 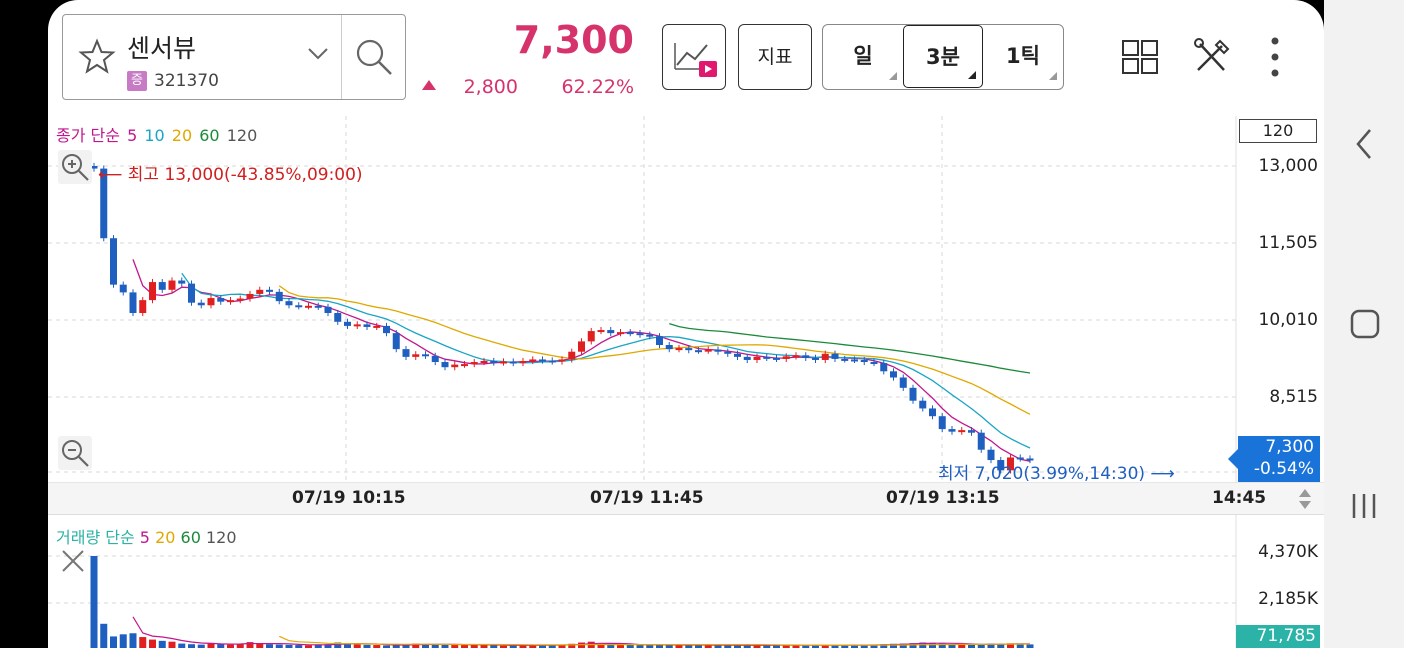 What do you see at coordinates (1275, 57) in the screenshot?
I see `more-vertical-icon` at bounding box center [1275, 57].